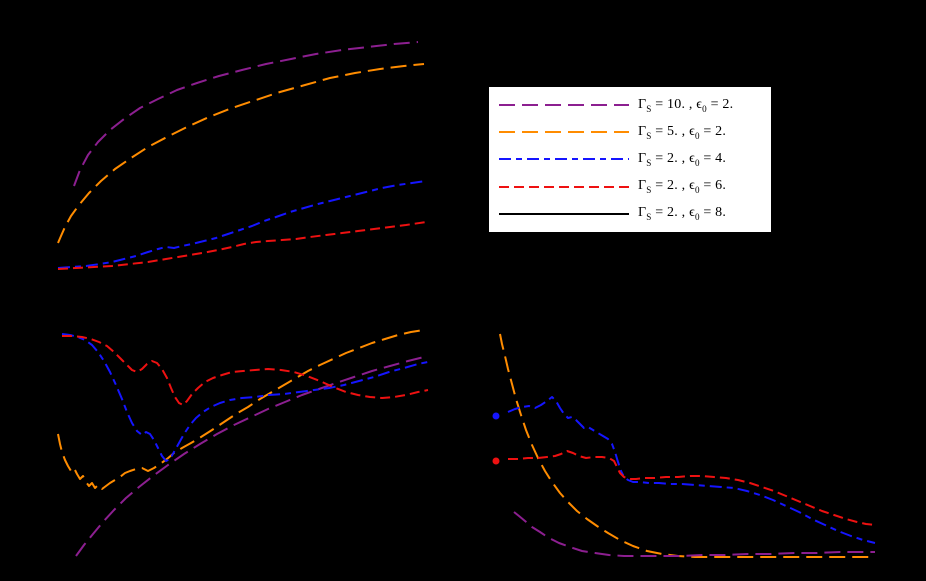  What do you see at coordinates (682, 132) in the screenshot?
I see `legend-label: ΓS = 5. , ϵ0 = 2.` at bounding box center [682, 132].